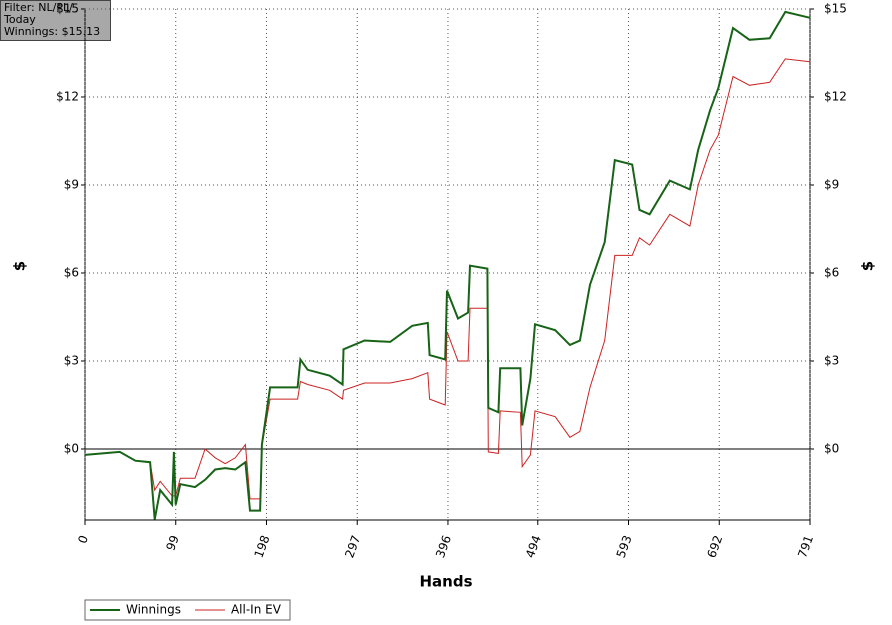 Image resolution: width=892 pixels, height=625 pixels. Describe the element at coordinates (153, 610) in the screenshot. I see `legend-label: Winnings` at that location.